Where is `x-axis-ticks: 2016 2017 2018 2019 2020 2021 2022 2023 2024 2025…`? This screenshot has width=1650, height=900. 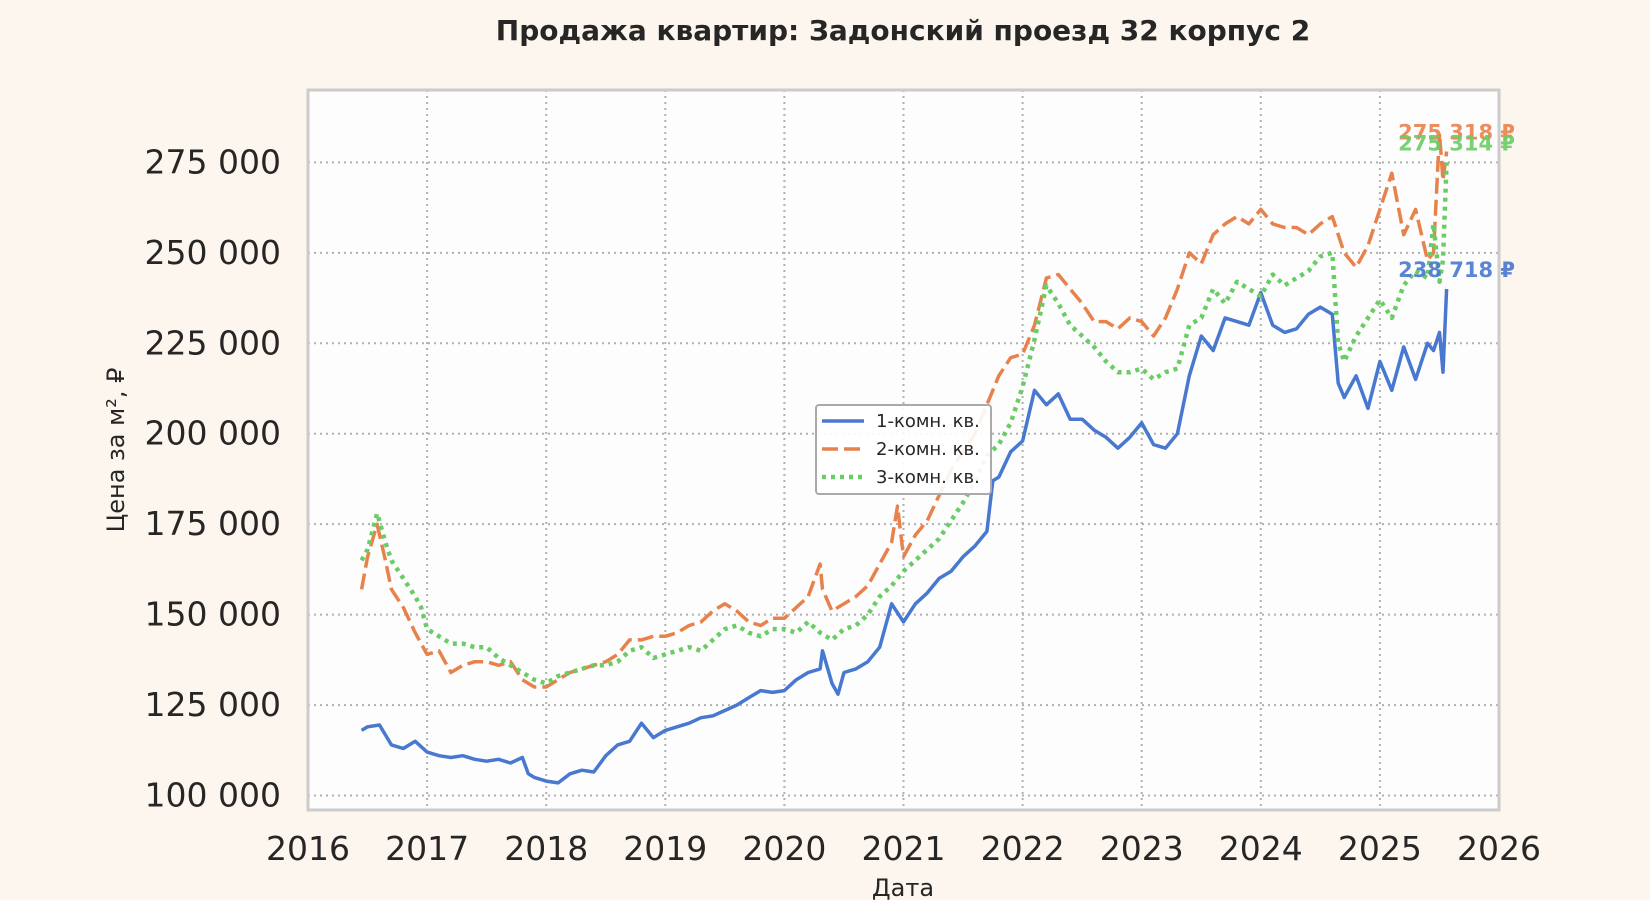
x-axis-ticks: 2016 2017 2018 2019 2020 2021 2022 2023 2024 2025… is located at coordinates (903, 848).